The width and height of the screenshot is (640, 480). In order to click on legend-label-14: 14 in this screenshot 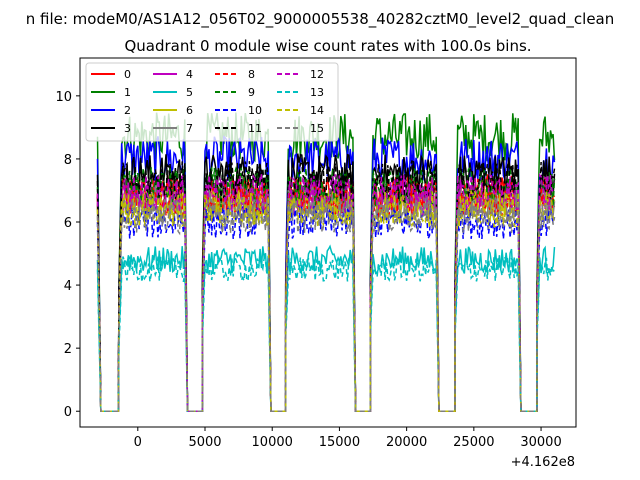, I will do `click(317, 110)`.